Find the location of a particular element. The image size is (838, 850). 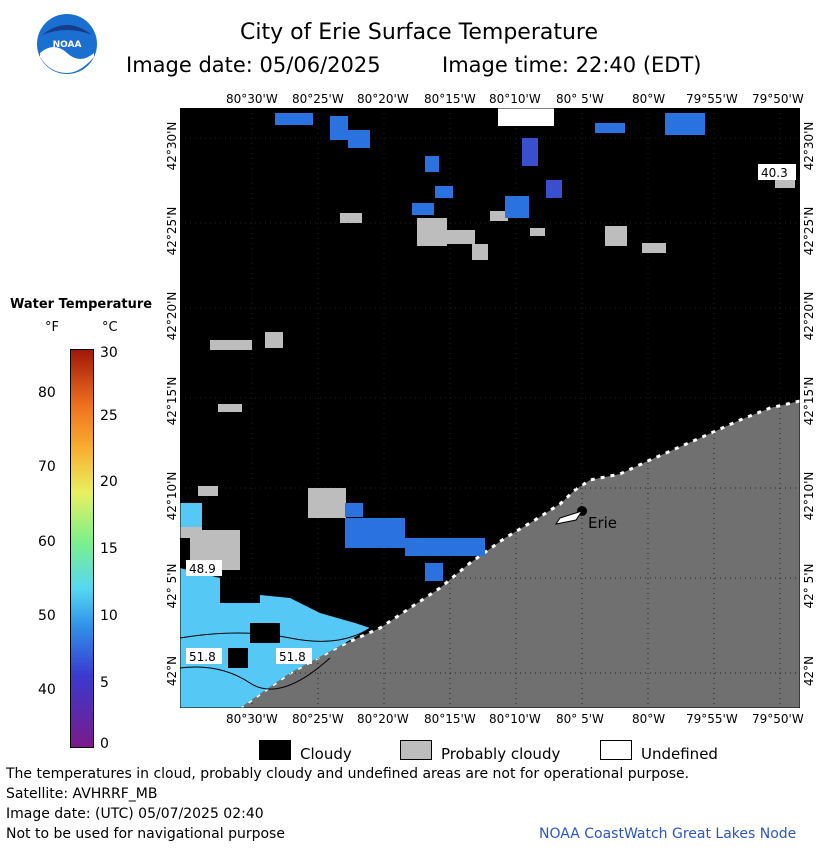

f-tick: 60 is located at coordinates (47, 542).